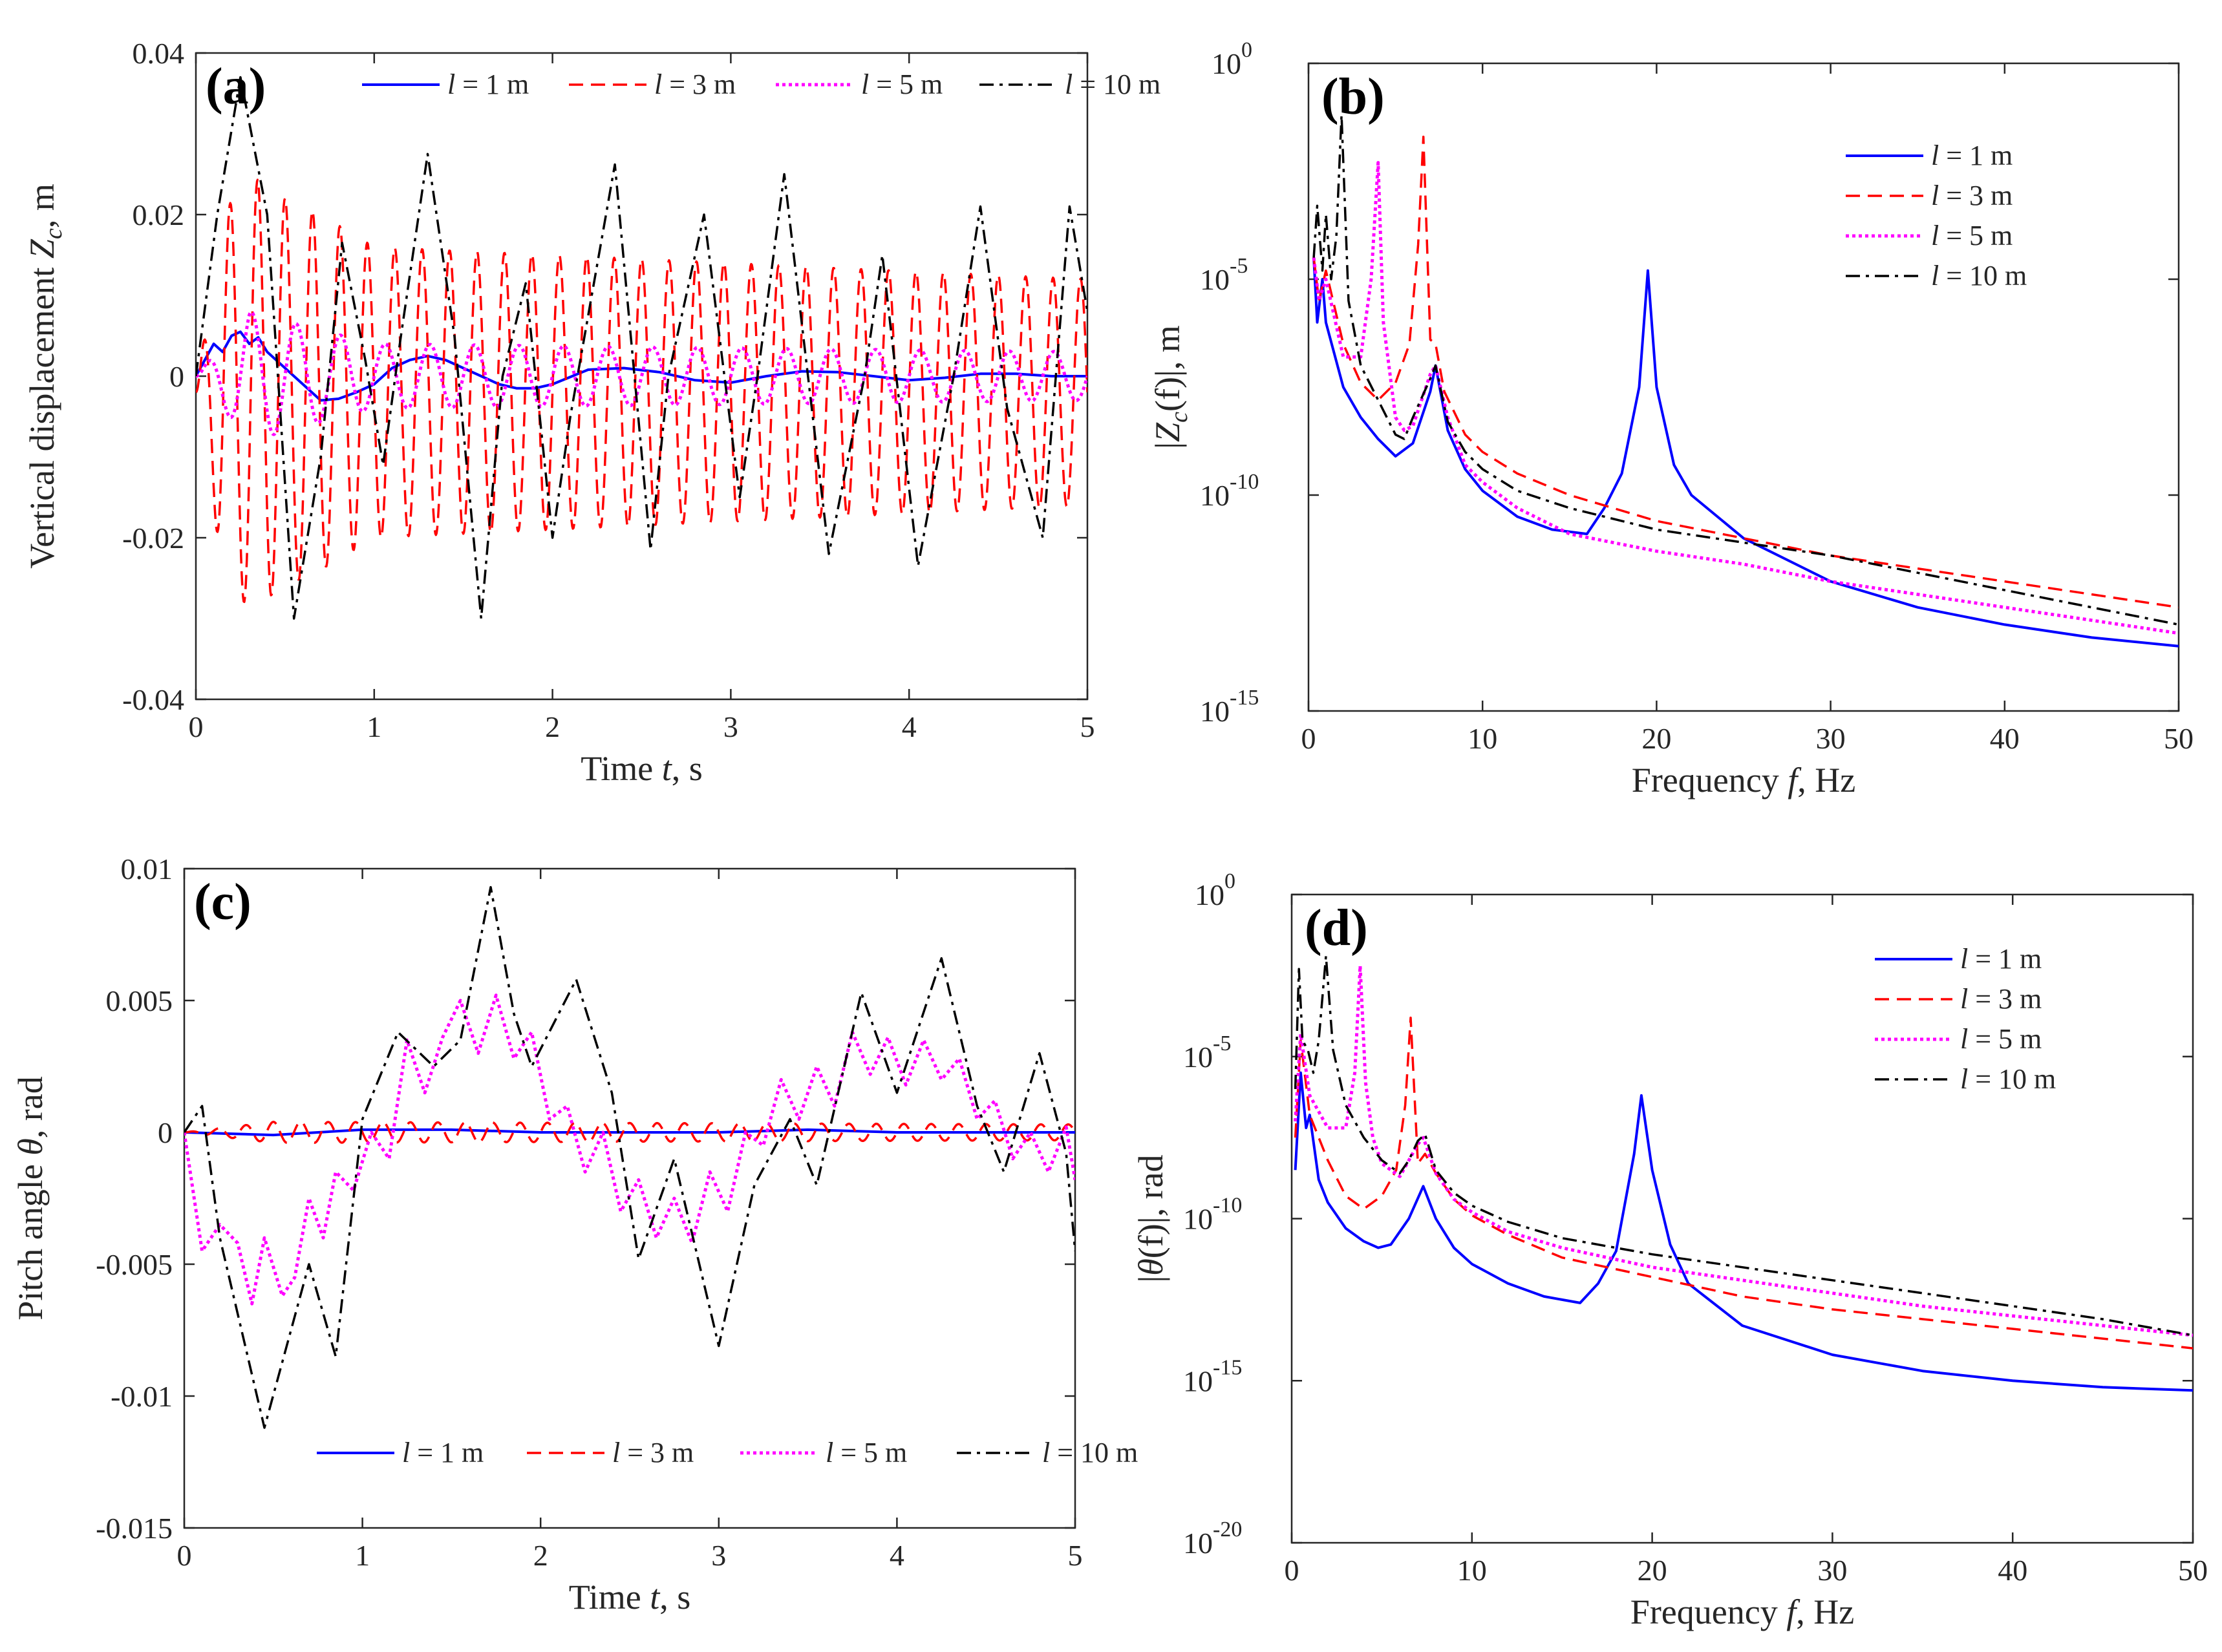  What do you see at coordinates (153, 699) in the screenshot?
I see `y-tick-label: -0.04` at bounding box center [153, 699].